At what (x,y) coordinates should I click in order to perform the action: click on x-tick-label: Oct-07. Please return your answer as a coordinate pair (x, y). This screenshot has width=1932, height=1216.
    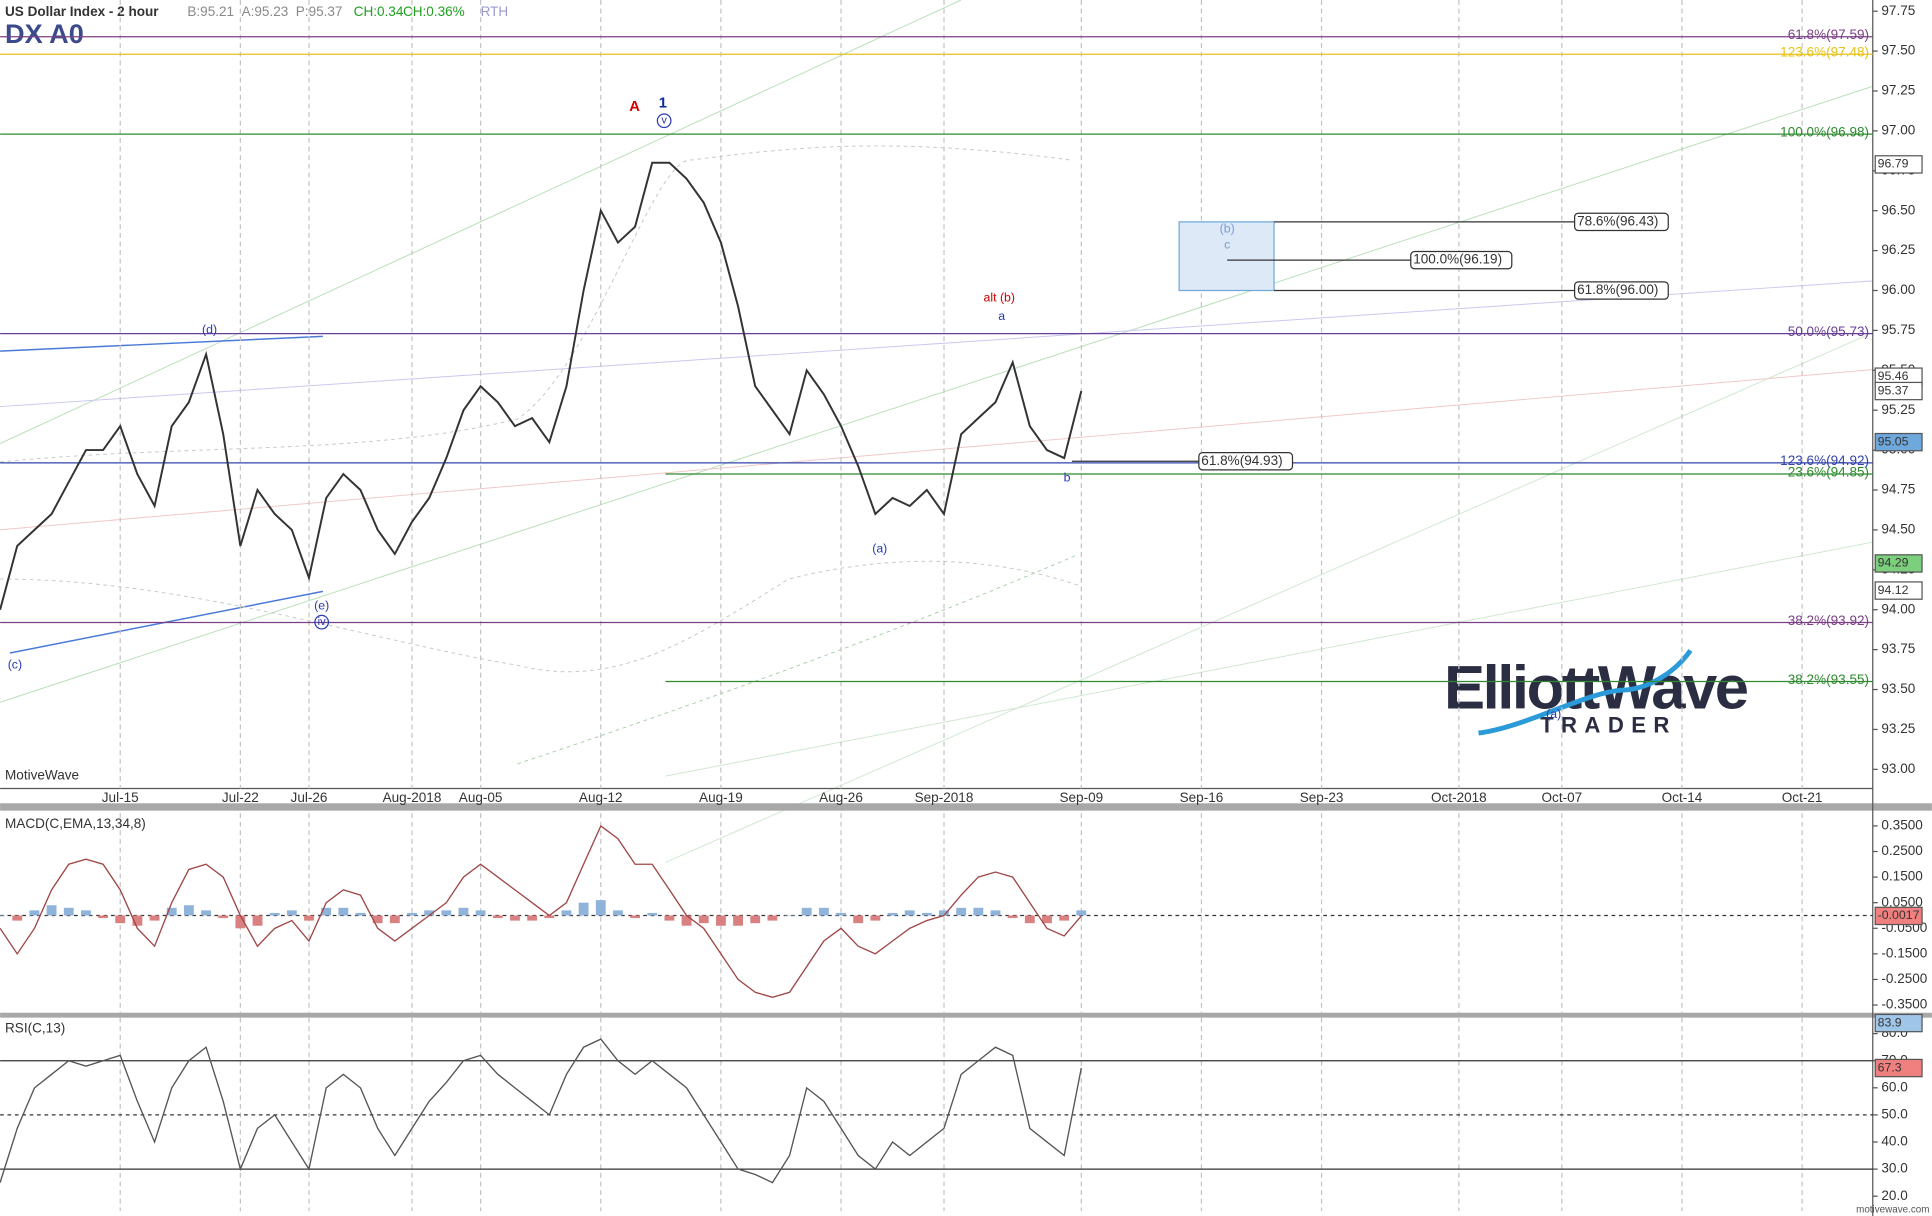
    Looking at the image, I should click on (1562, 797).